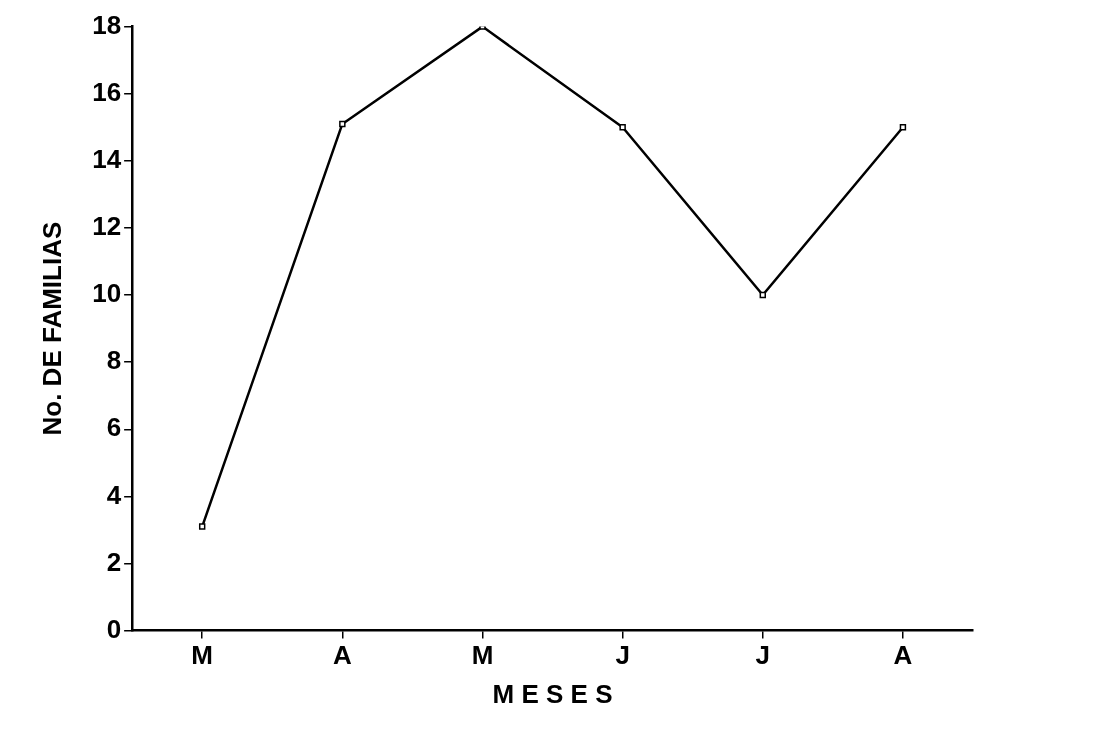  I want to click on x-axis-title: M E S E S, so click(552, 693).